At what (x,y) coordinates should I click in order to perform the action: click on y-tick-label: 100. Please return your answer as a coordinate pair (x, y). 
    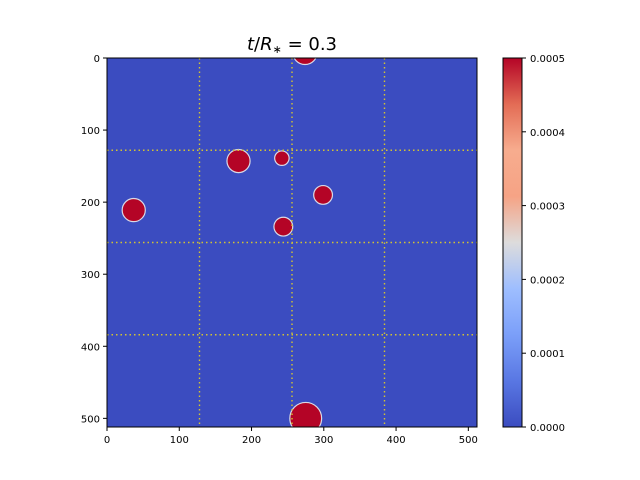
    Looking at the image, I should click on (90, 131).